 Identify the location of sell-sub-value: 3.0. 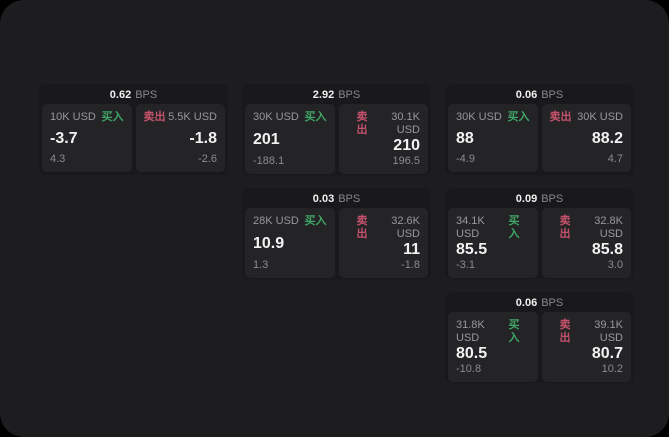
(615, 265).